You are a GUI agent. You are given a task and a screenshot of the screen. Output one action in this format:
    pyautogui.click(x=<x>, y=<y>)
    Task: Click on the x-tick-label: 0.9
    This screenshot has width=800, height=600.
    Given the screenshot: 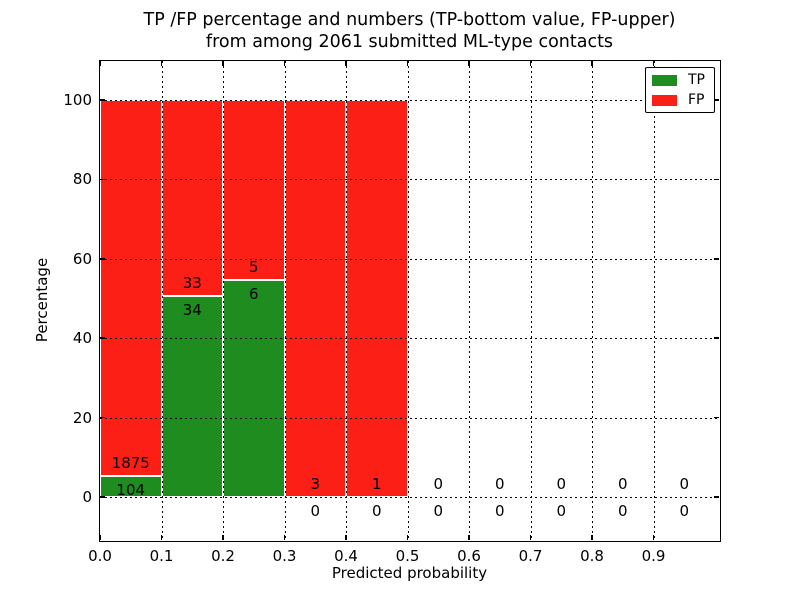 What is the action you would take?
    pyautogui.click(x=653, y=556)
    